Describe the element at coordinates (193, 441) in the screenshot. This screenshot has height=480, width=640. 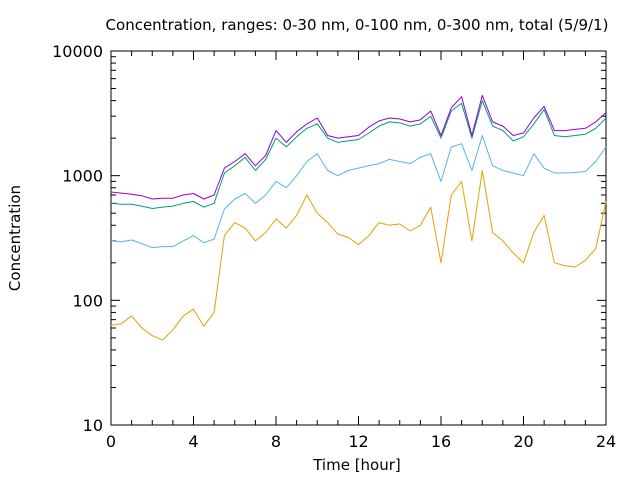
I see `x-tick-label: 4` at that location.